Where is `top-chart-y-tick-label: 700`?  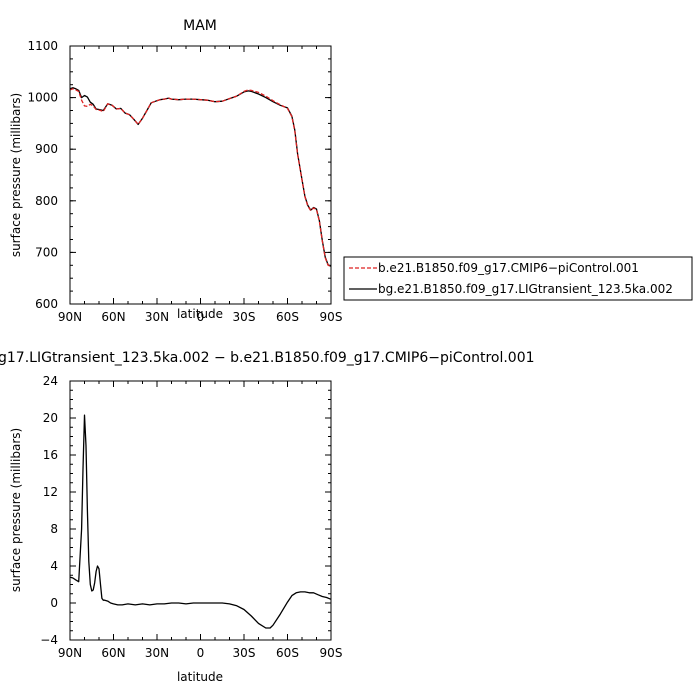
top-chart-y-tick-label: 700 is located at coordinates (46, 252).